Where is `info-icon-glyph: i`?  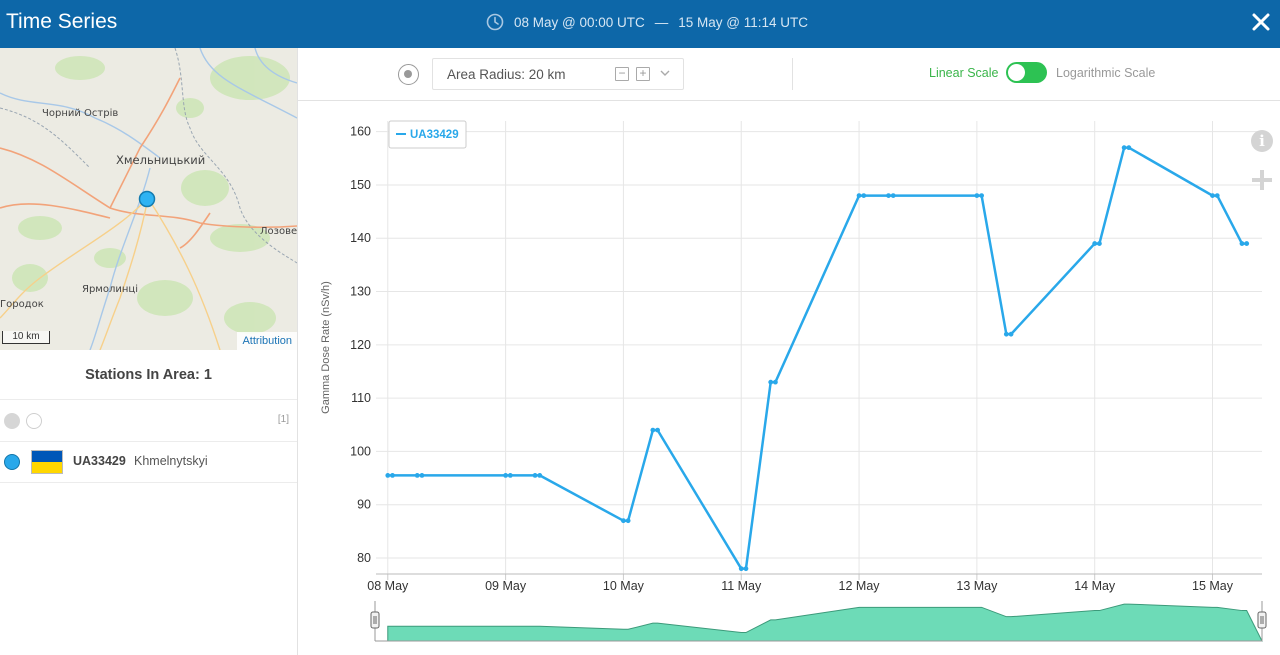 info-icon-glyph: i is located at coordinates (1262, 141).